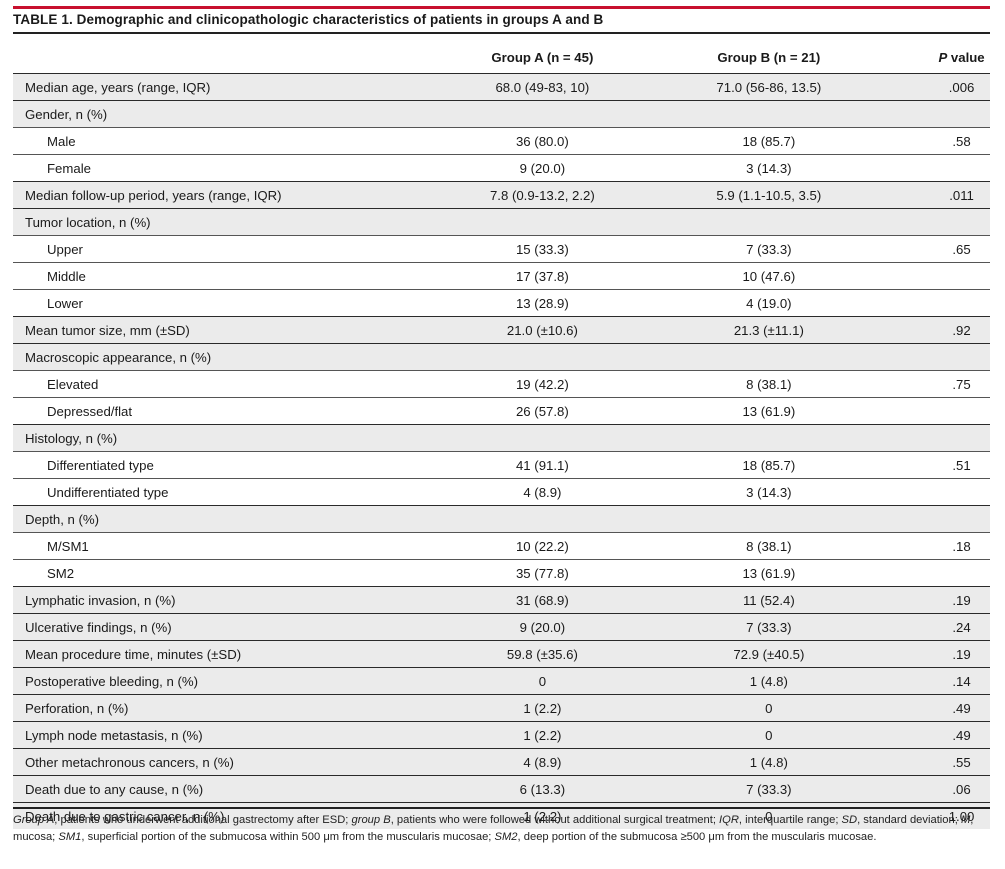 The width and height of the screenshot is (1005, 869). Describe the element at coordinates (229, 87) in the screenshot. I see `row-label: Median age, years (range, IQR)` at that location.